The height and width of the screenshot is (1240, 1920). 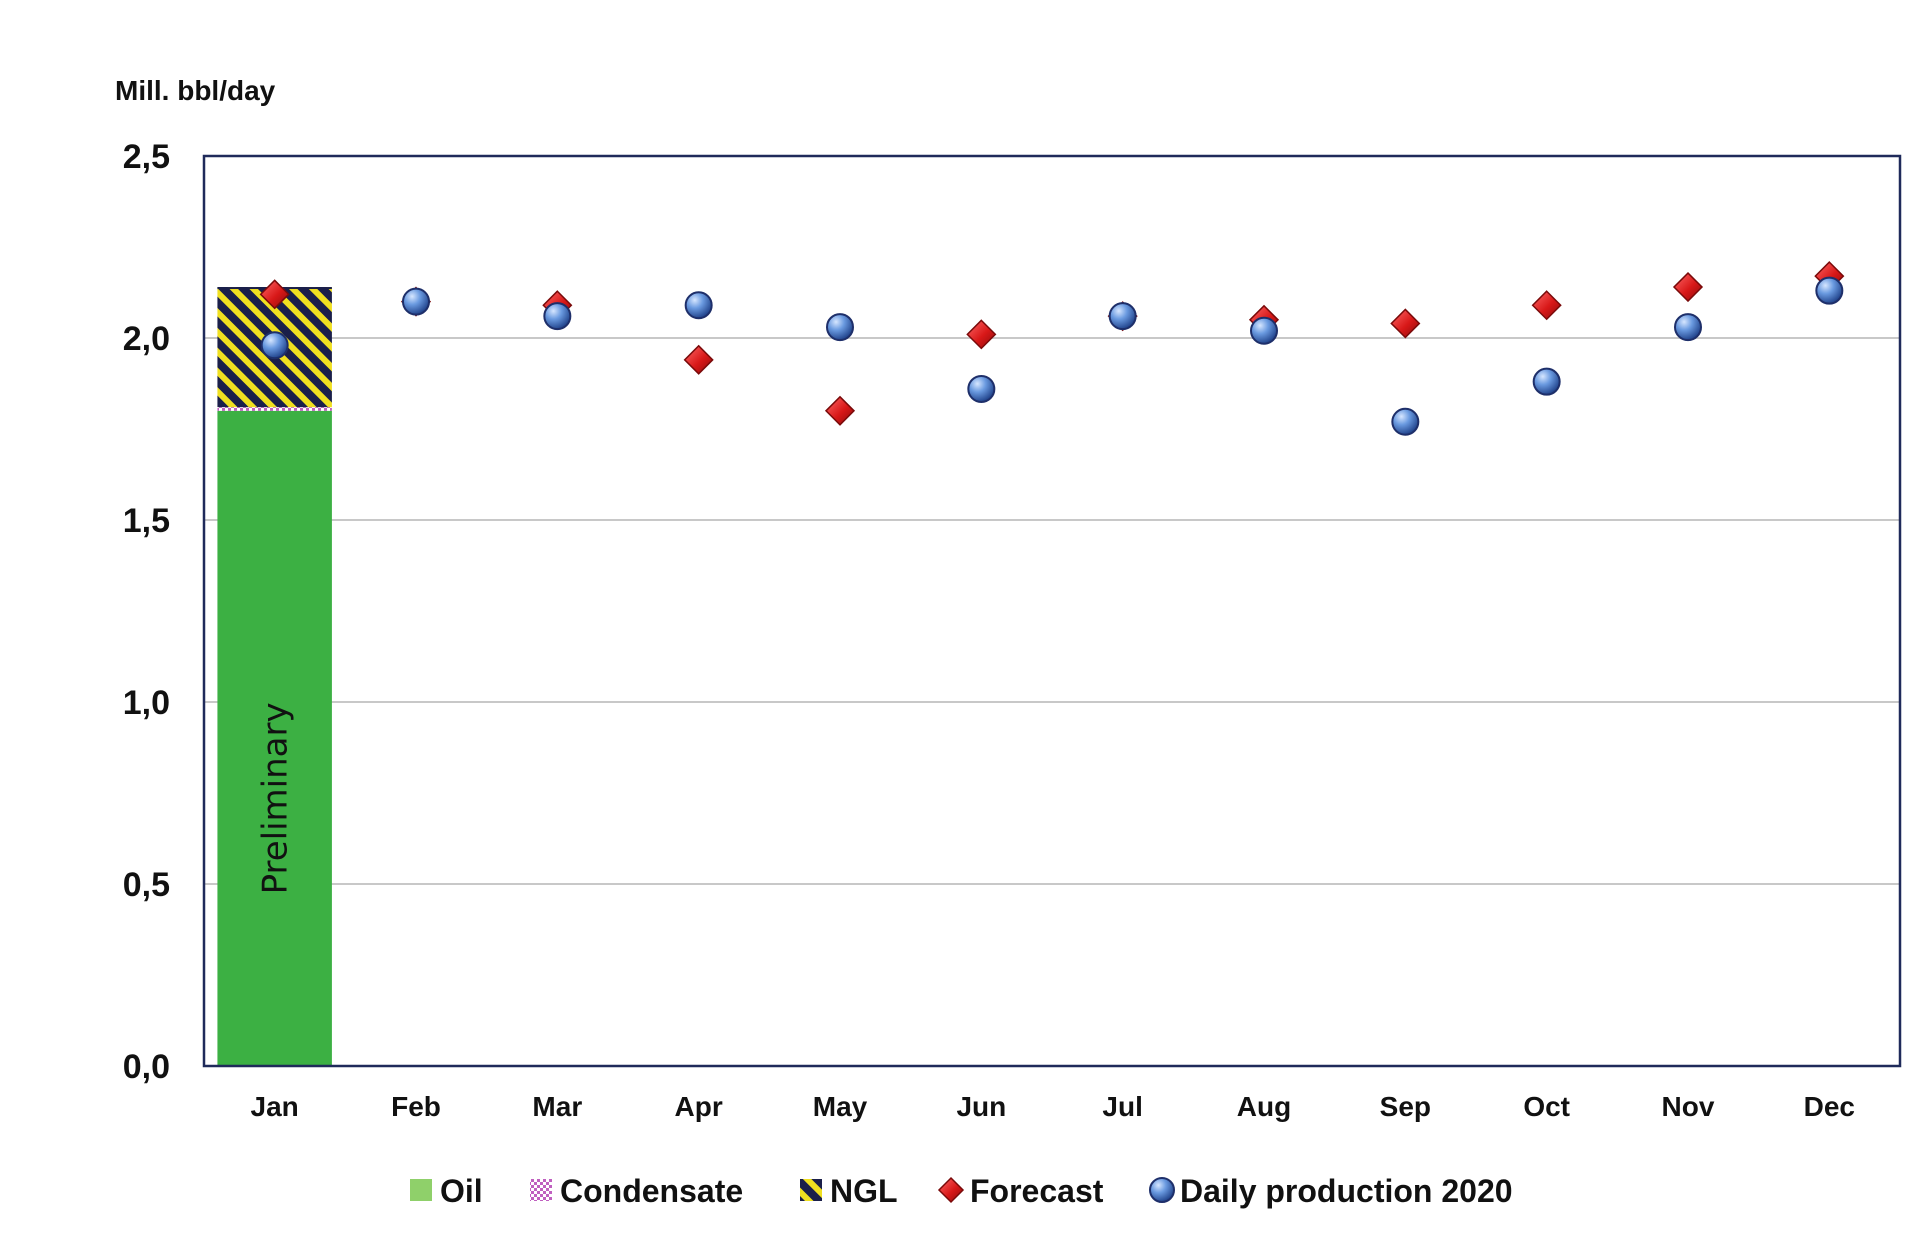 I want to click on y-tick-label: 0,5, so click(x=146, y=885).